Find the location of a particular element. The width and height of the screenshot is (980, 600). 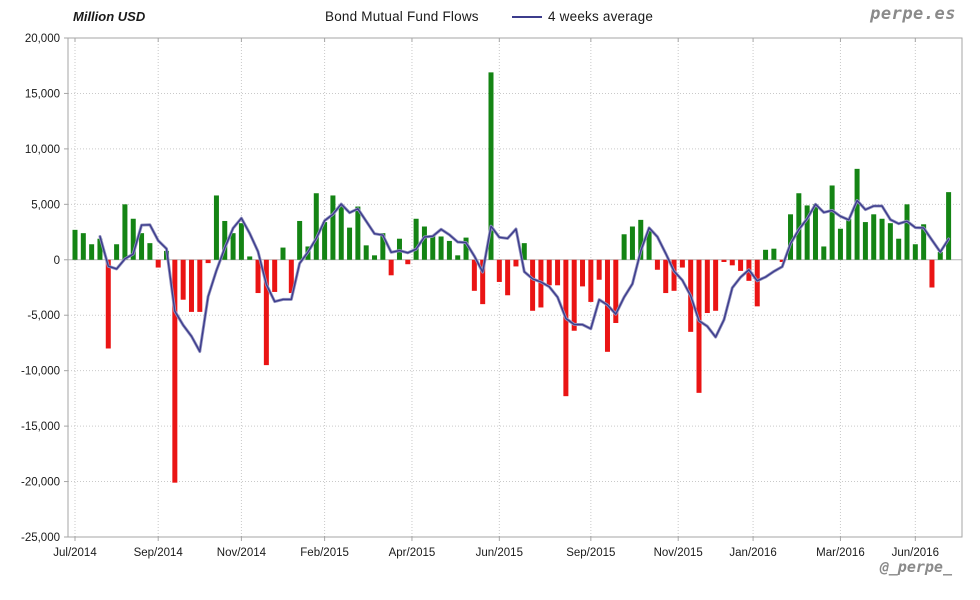

y-tick-label: 0 is located at coordinates (57, 261).